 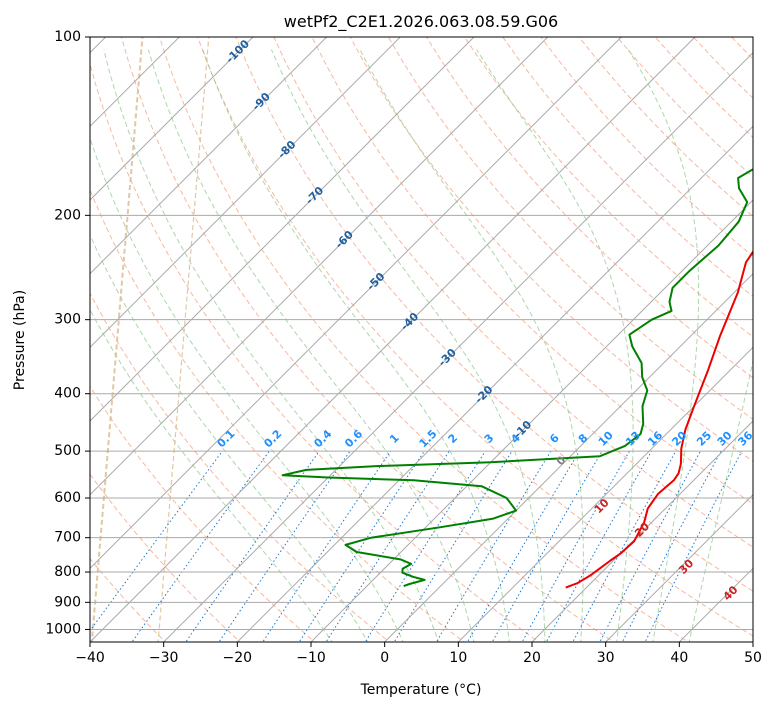 I want to click on y-tick-label: 800, so click(x=67, y=572).